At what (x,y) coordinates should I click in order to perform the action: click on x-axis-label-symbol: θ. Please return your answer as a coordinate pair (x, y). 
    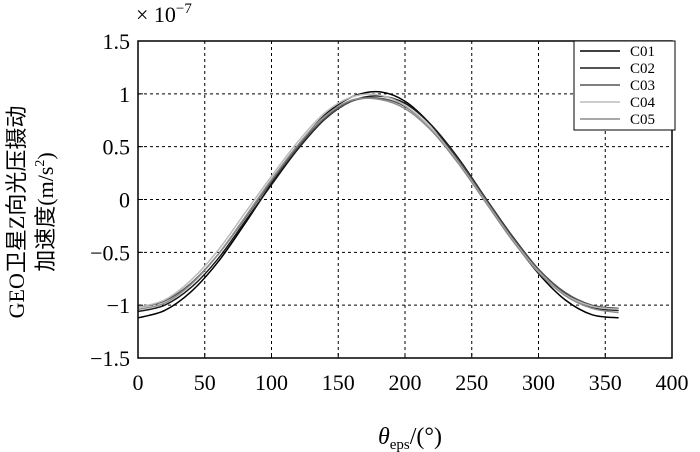
    Looking at the image, I should click on (384, 437).